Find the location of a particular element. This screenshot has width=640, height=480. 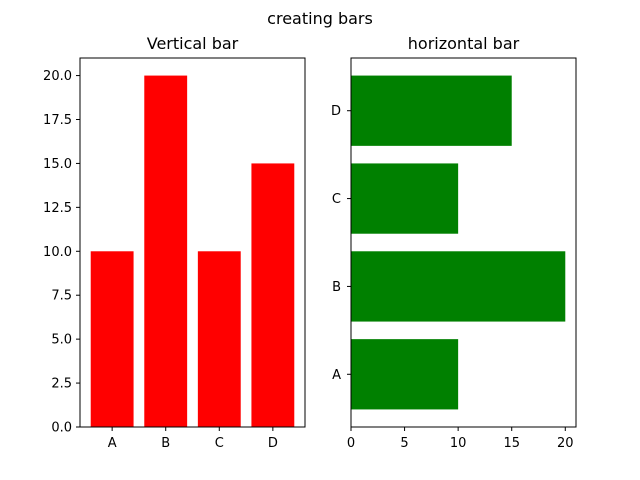

horizontal-ytick-label: B is located at coordinates (336, 287).